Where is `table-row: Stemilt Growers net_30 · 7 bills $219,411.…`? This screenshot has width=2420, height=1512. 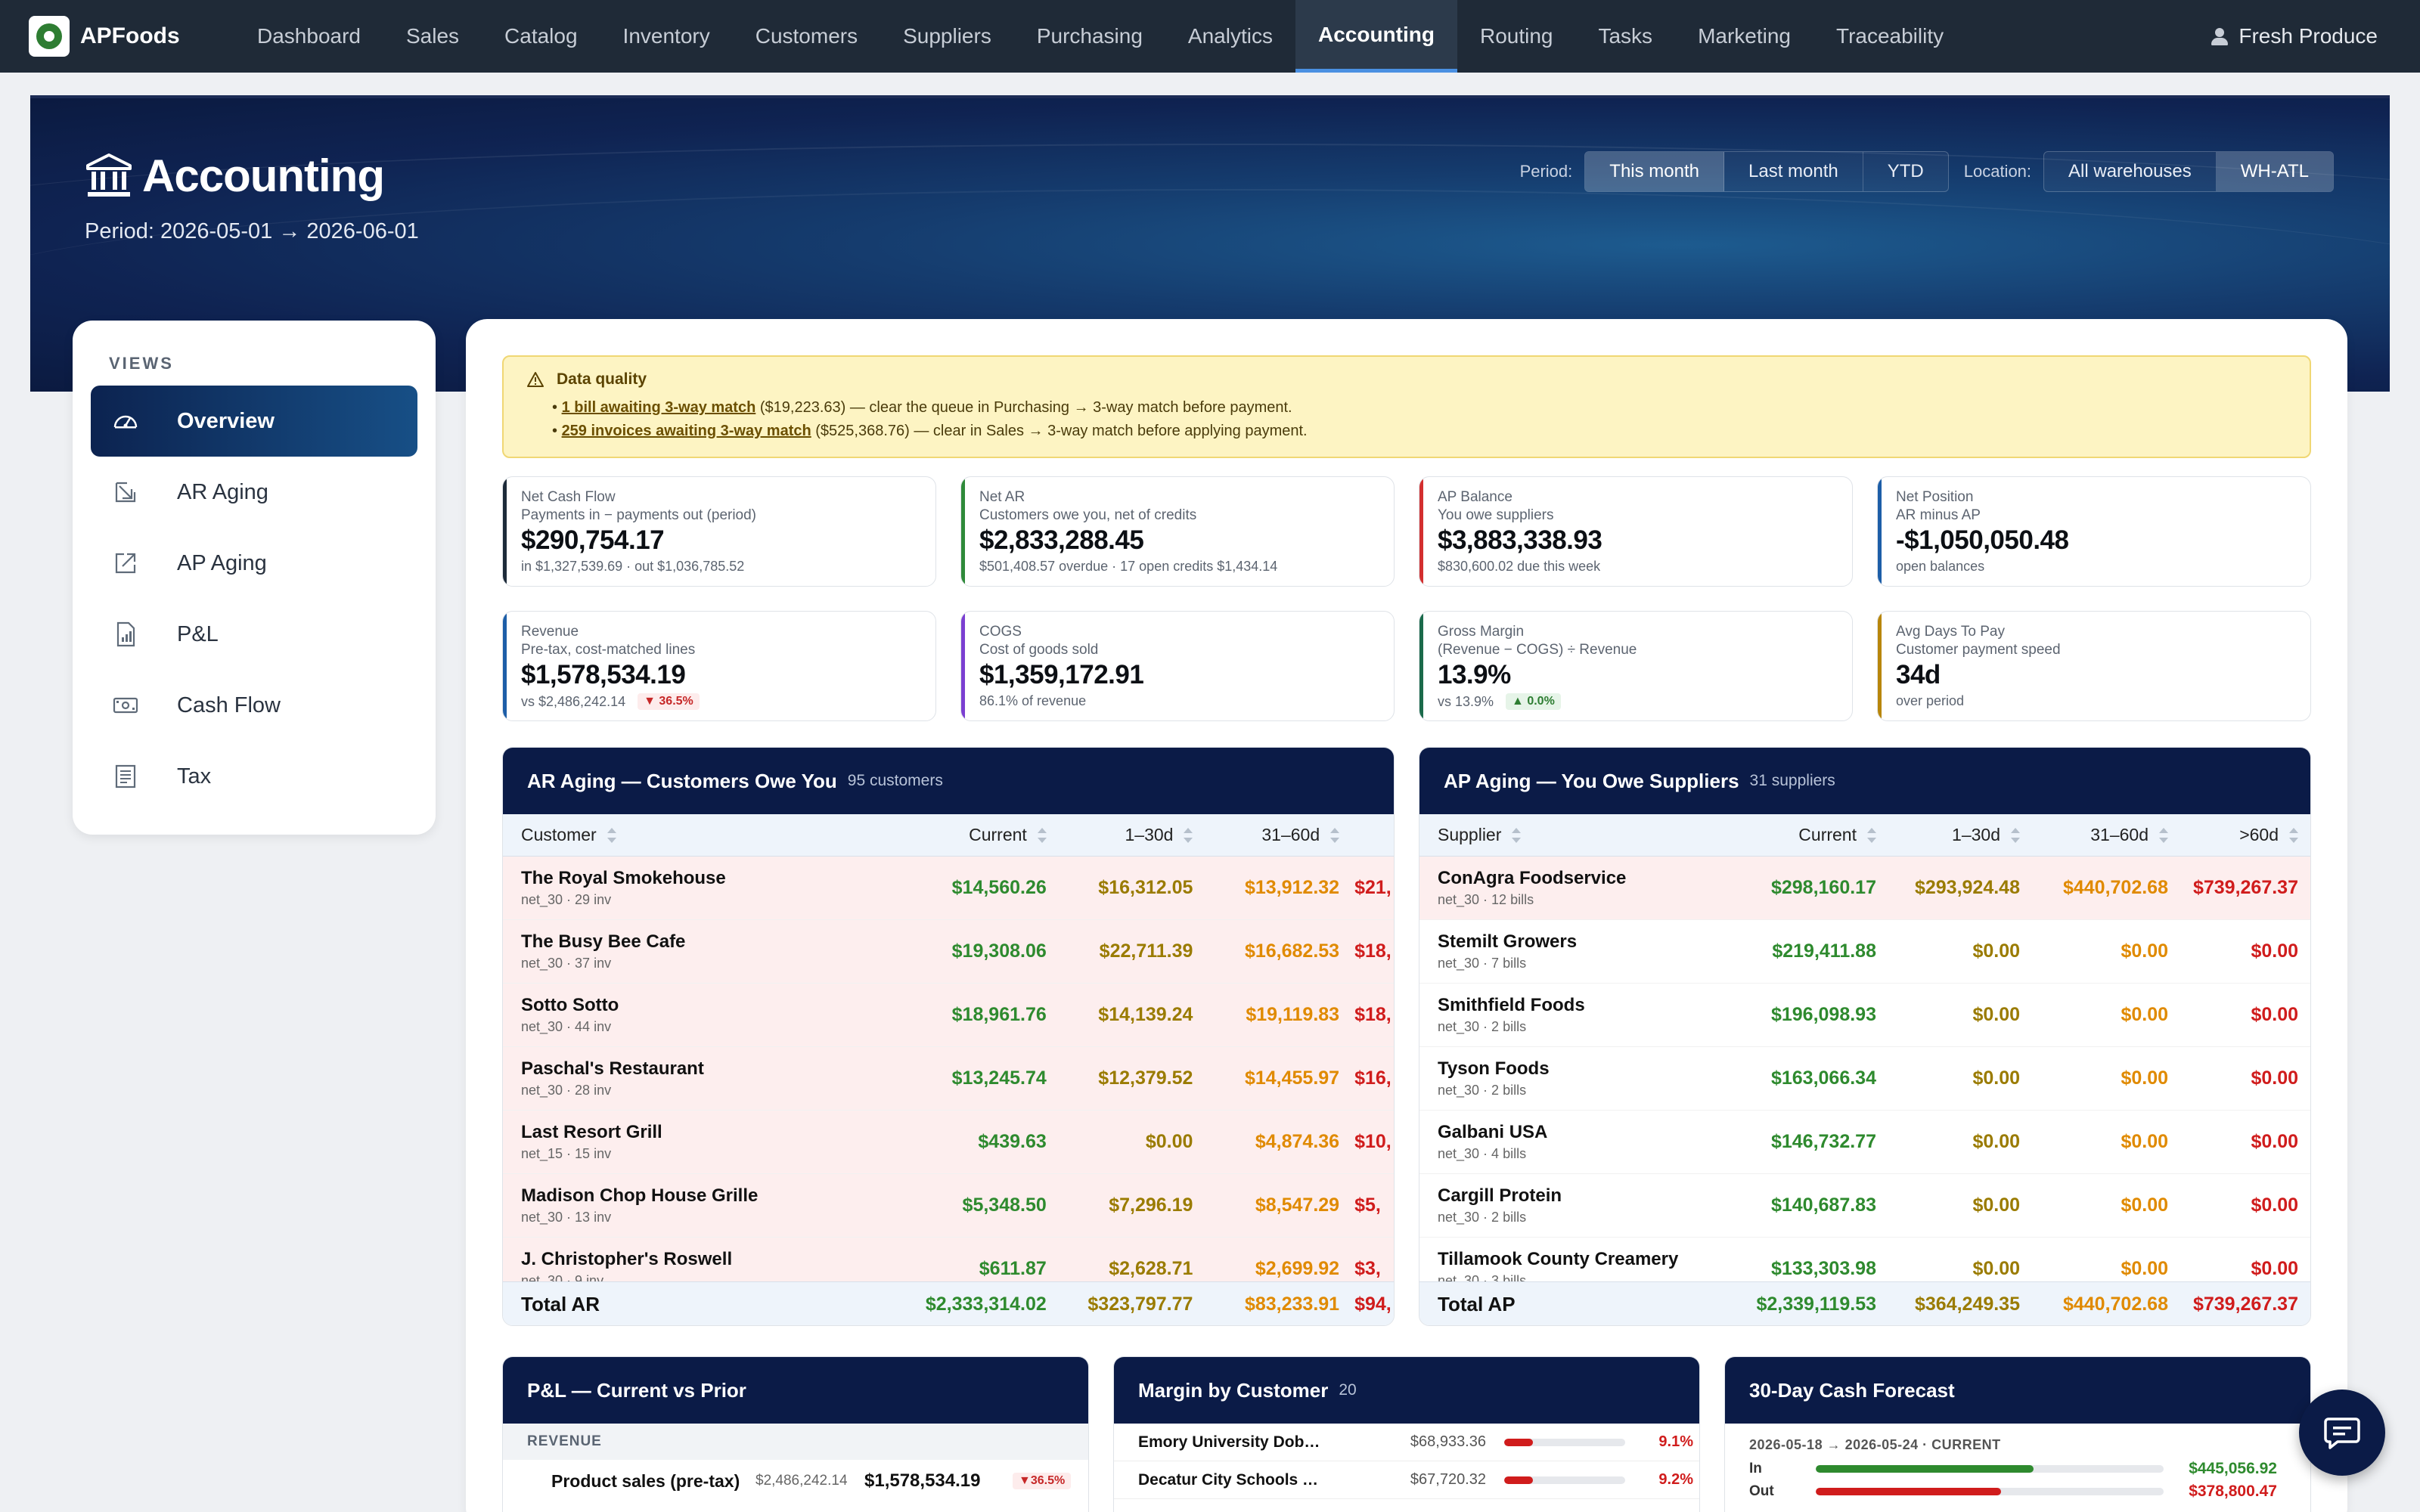 table-row: Stemilt Growers net_30 · 7 bills $219,411.… is located at coordinates (1864, 952).